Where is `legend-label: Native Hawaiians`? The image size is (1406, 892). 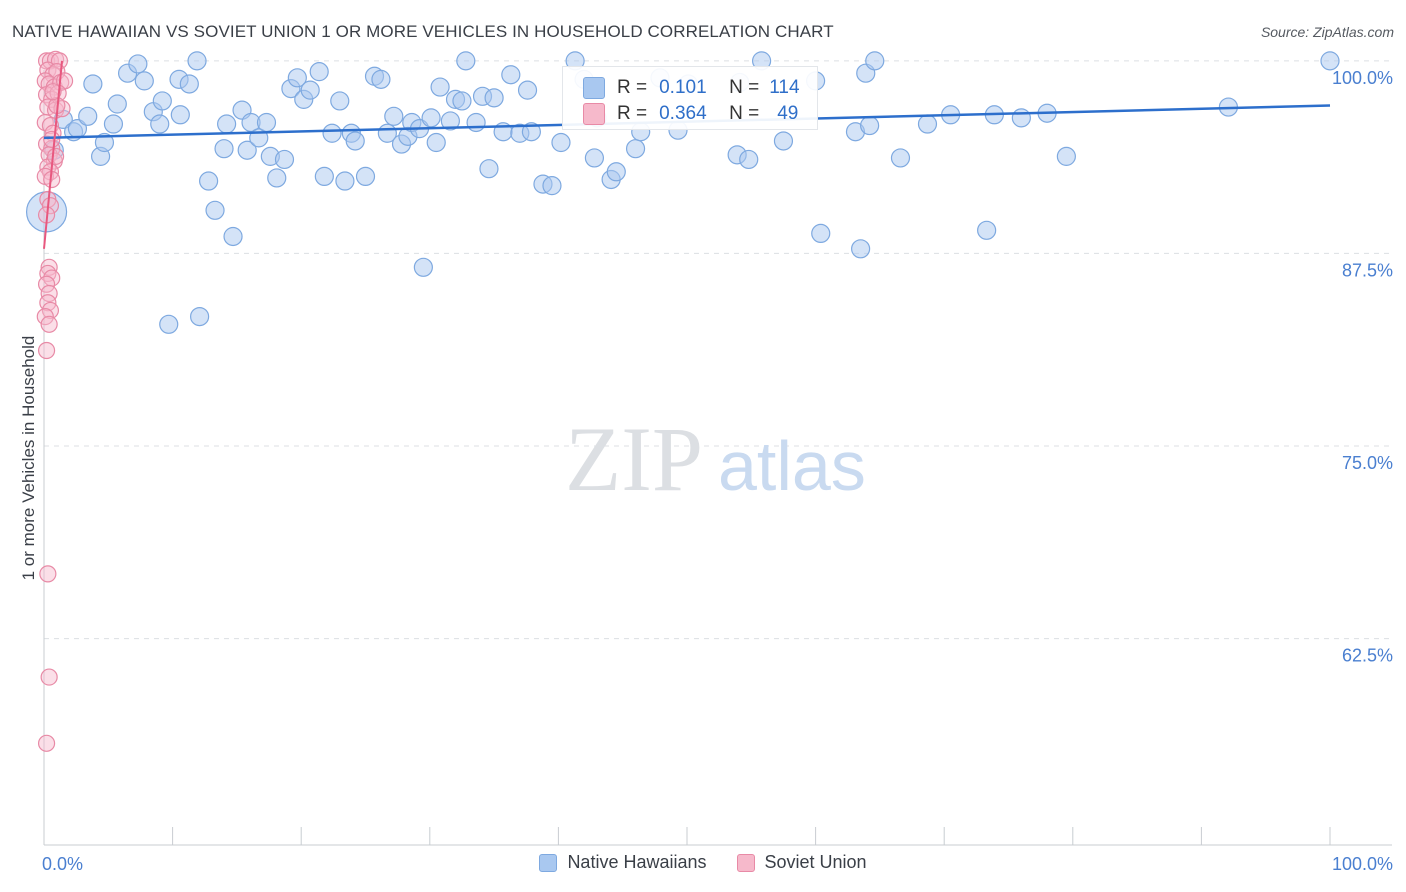
legend-label: Native Hawaiians is located at coordinates (637, 862).